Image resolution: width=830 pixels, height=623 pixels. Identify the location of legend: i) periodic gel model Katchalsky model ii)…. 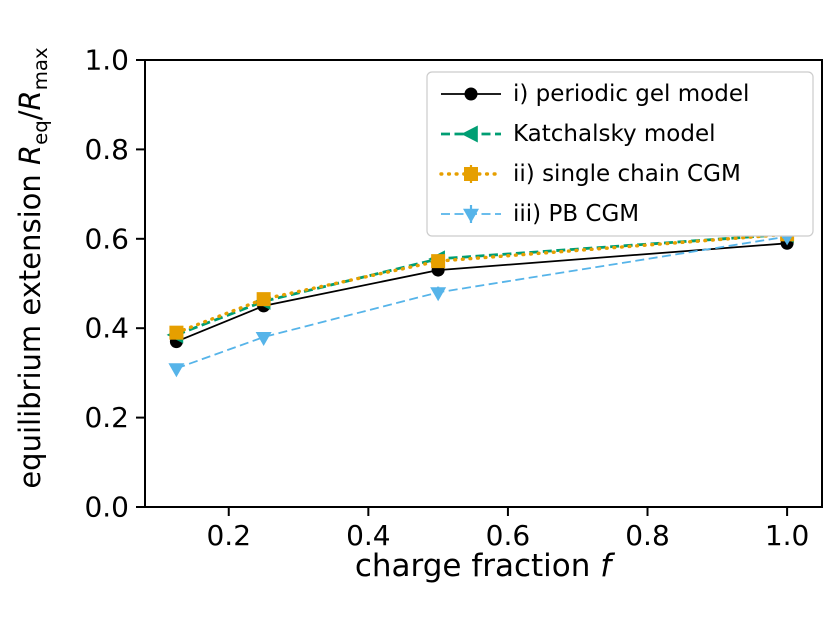
(620, 154).